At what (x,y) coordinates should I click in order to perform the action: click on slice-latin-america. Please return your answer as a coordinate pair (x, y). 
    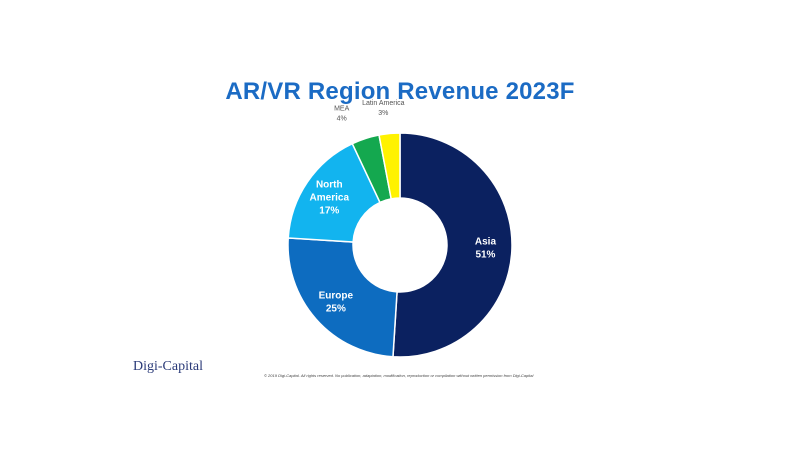
    Looking at the image, I should click on (389, 166).